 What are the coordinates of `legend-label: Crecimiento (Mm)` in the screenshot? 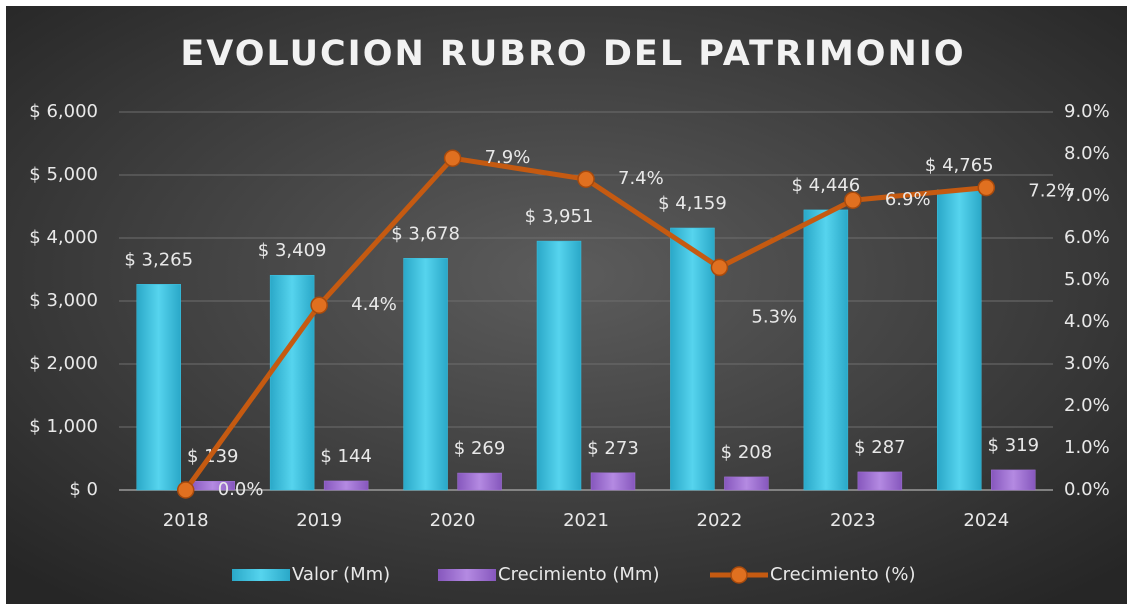 It's located at (578, 574).